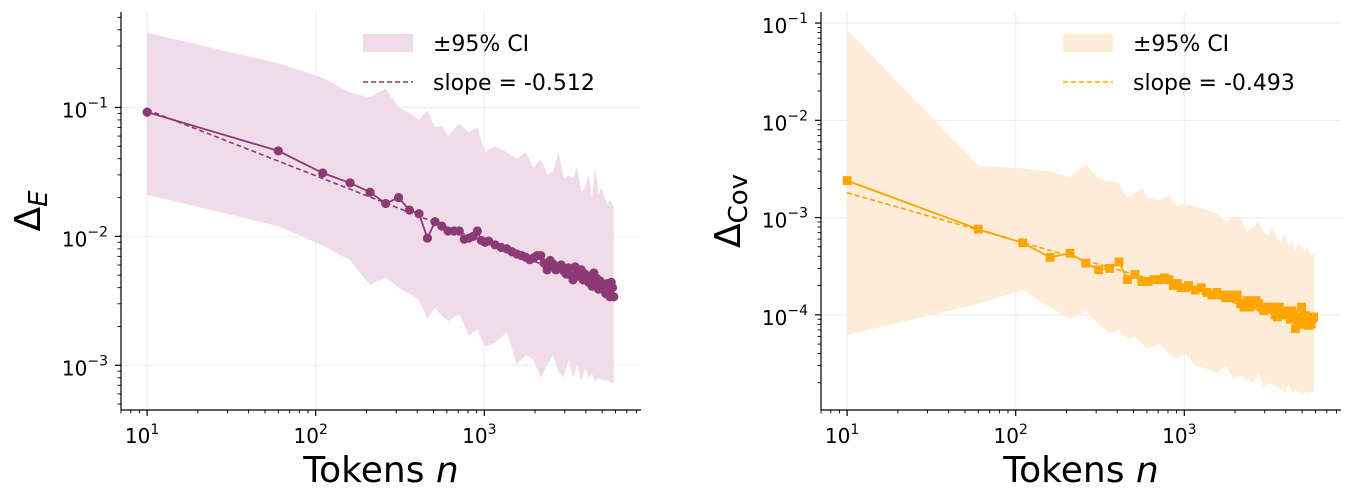 The width and height of the screenshot is (1365, 491). Describe the element at coordinates (731, 211) in the screenshot. I see `y-axis-title: ΔCov` at that location.